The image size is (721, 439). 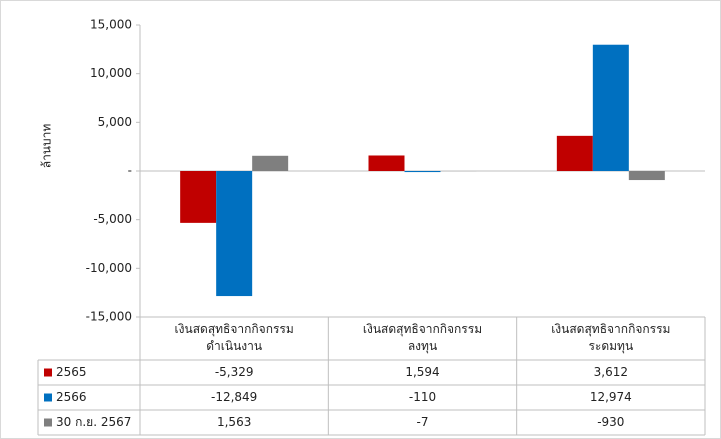 I want to click on table-value: 1,563, so click(x=234, y=422).